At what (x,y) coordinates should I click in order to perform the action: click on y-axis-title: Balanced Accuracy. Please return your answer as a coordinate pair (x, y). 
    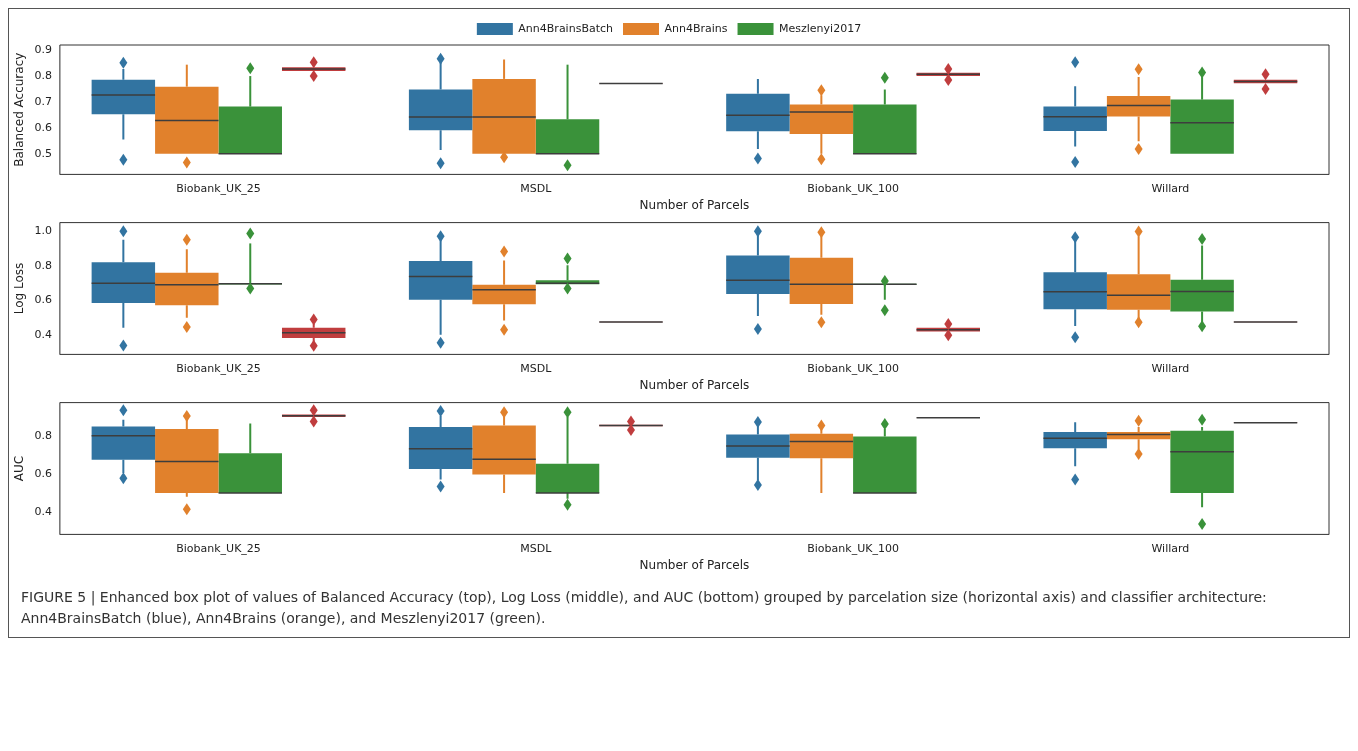
    Looking at the image, I should click on (19, 109).